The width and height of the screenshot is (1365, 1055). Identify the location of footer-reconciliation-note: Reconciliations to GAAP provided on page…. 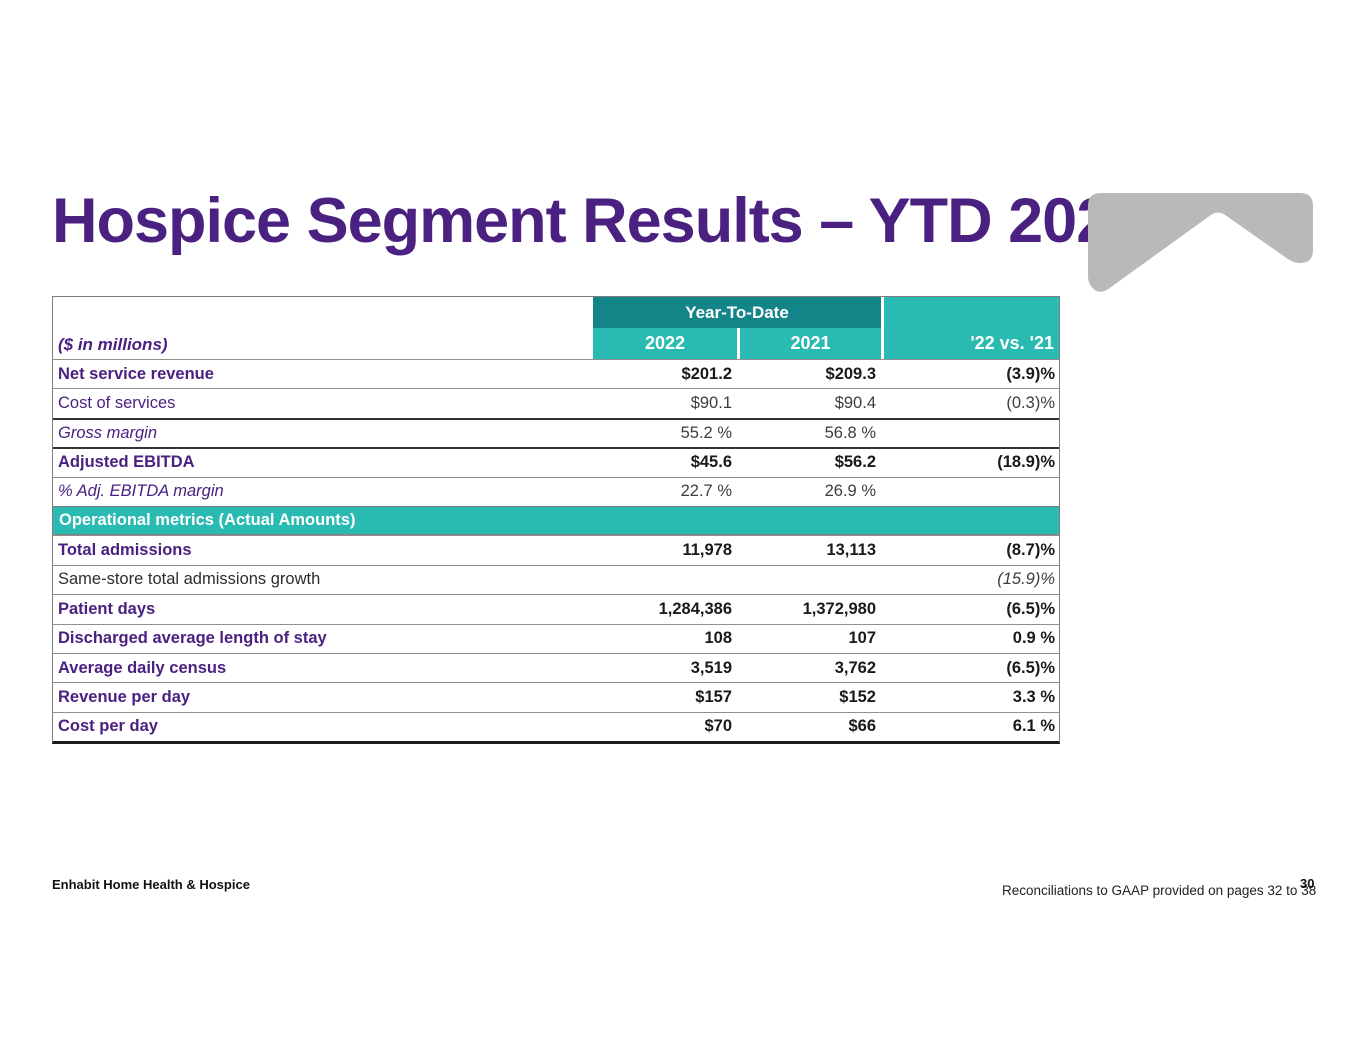
(1159, 890).